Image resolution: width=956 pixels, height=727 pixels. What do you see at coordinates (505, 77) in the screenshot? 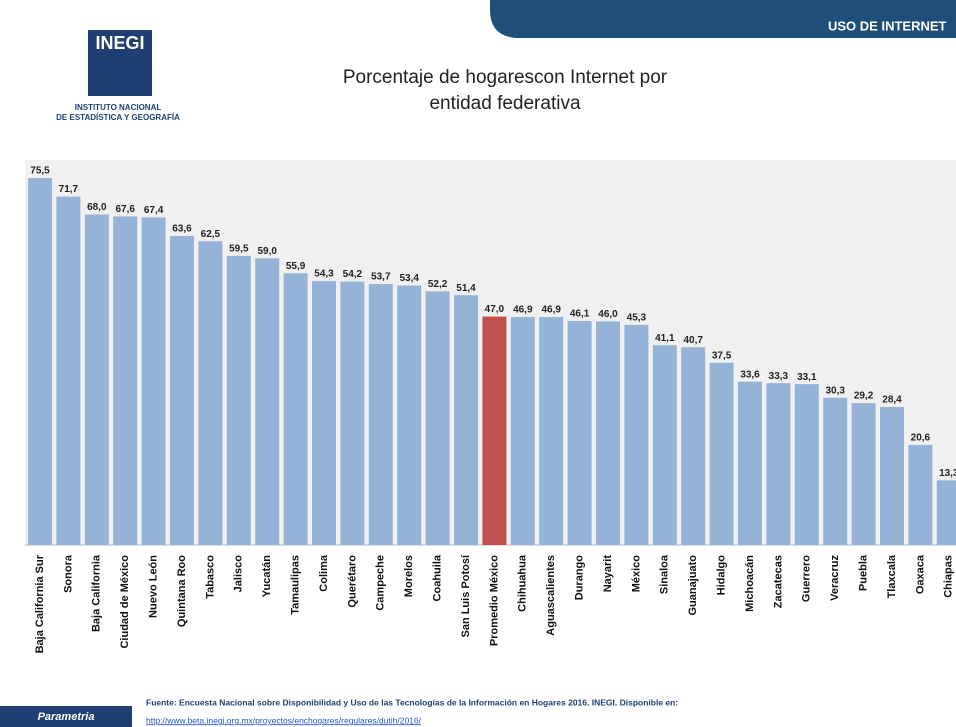
I see `chart-title: Porcentaje de hogarescon Internet por` at bounding box center [505, 77].